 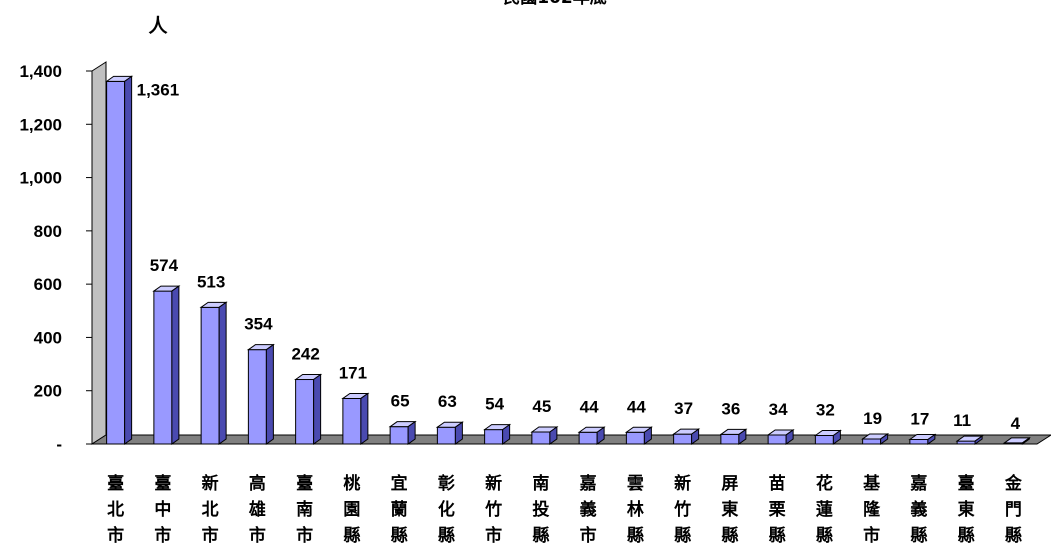 What do you see at coordinates (918, 509) in the screenshot?
I see `category-label: 嘉義縣` at bounding box center [918, 509].